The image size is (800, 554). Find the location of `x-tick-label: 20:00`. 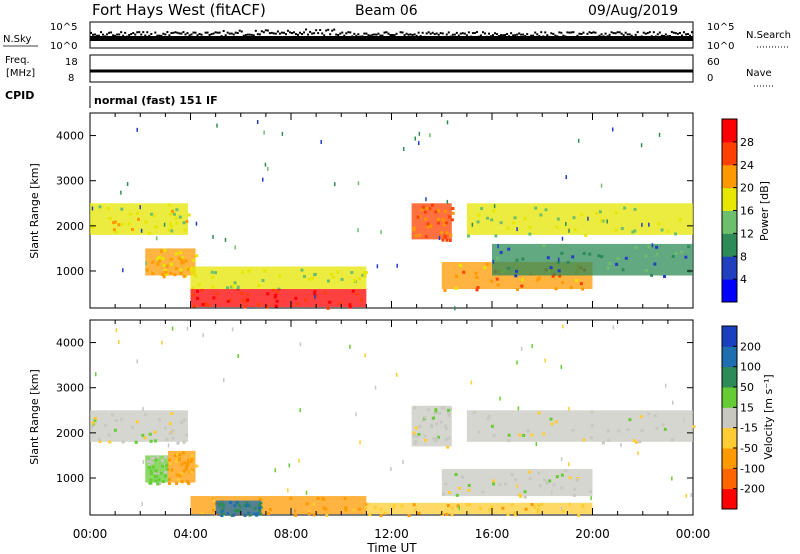

x-tick-label: 20:00 is located at coordinates (592, 534).